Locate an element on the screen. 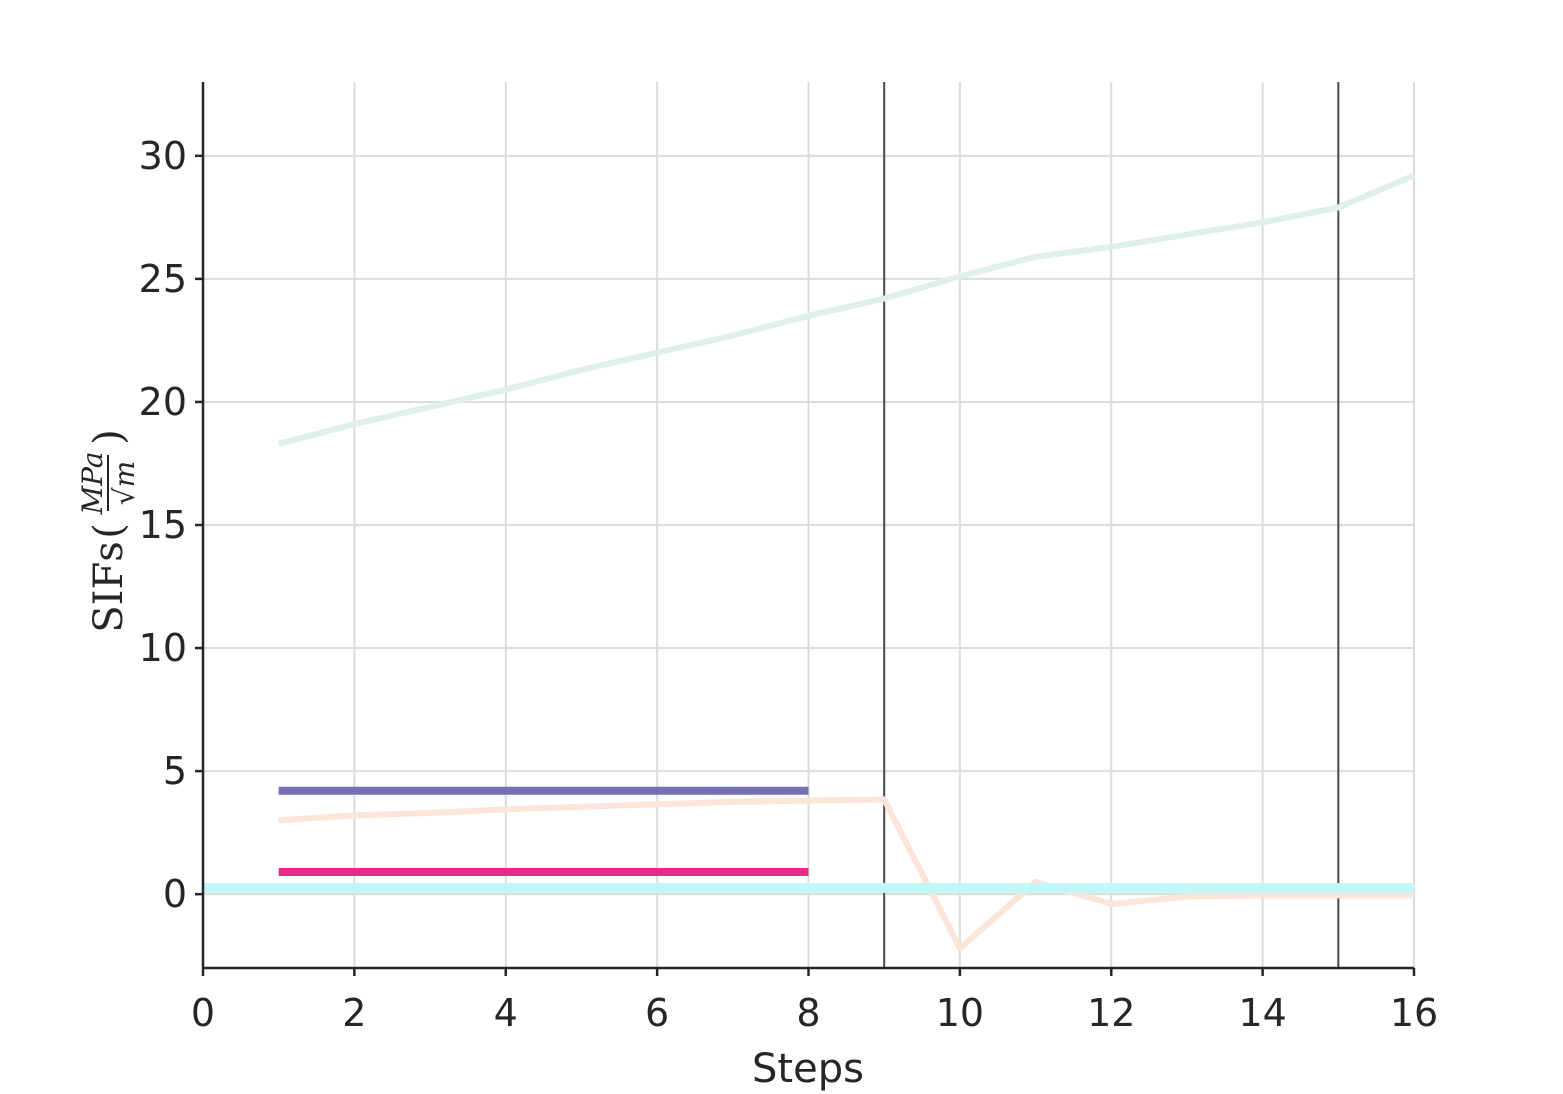 This screenshot has height=1094, width=1563. y-axis-label-open-paren: ( is located at coordinates (109, 531).